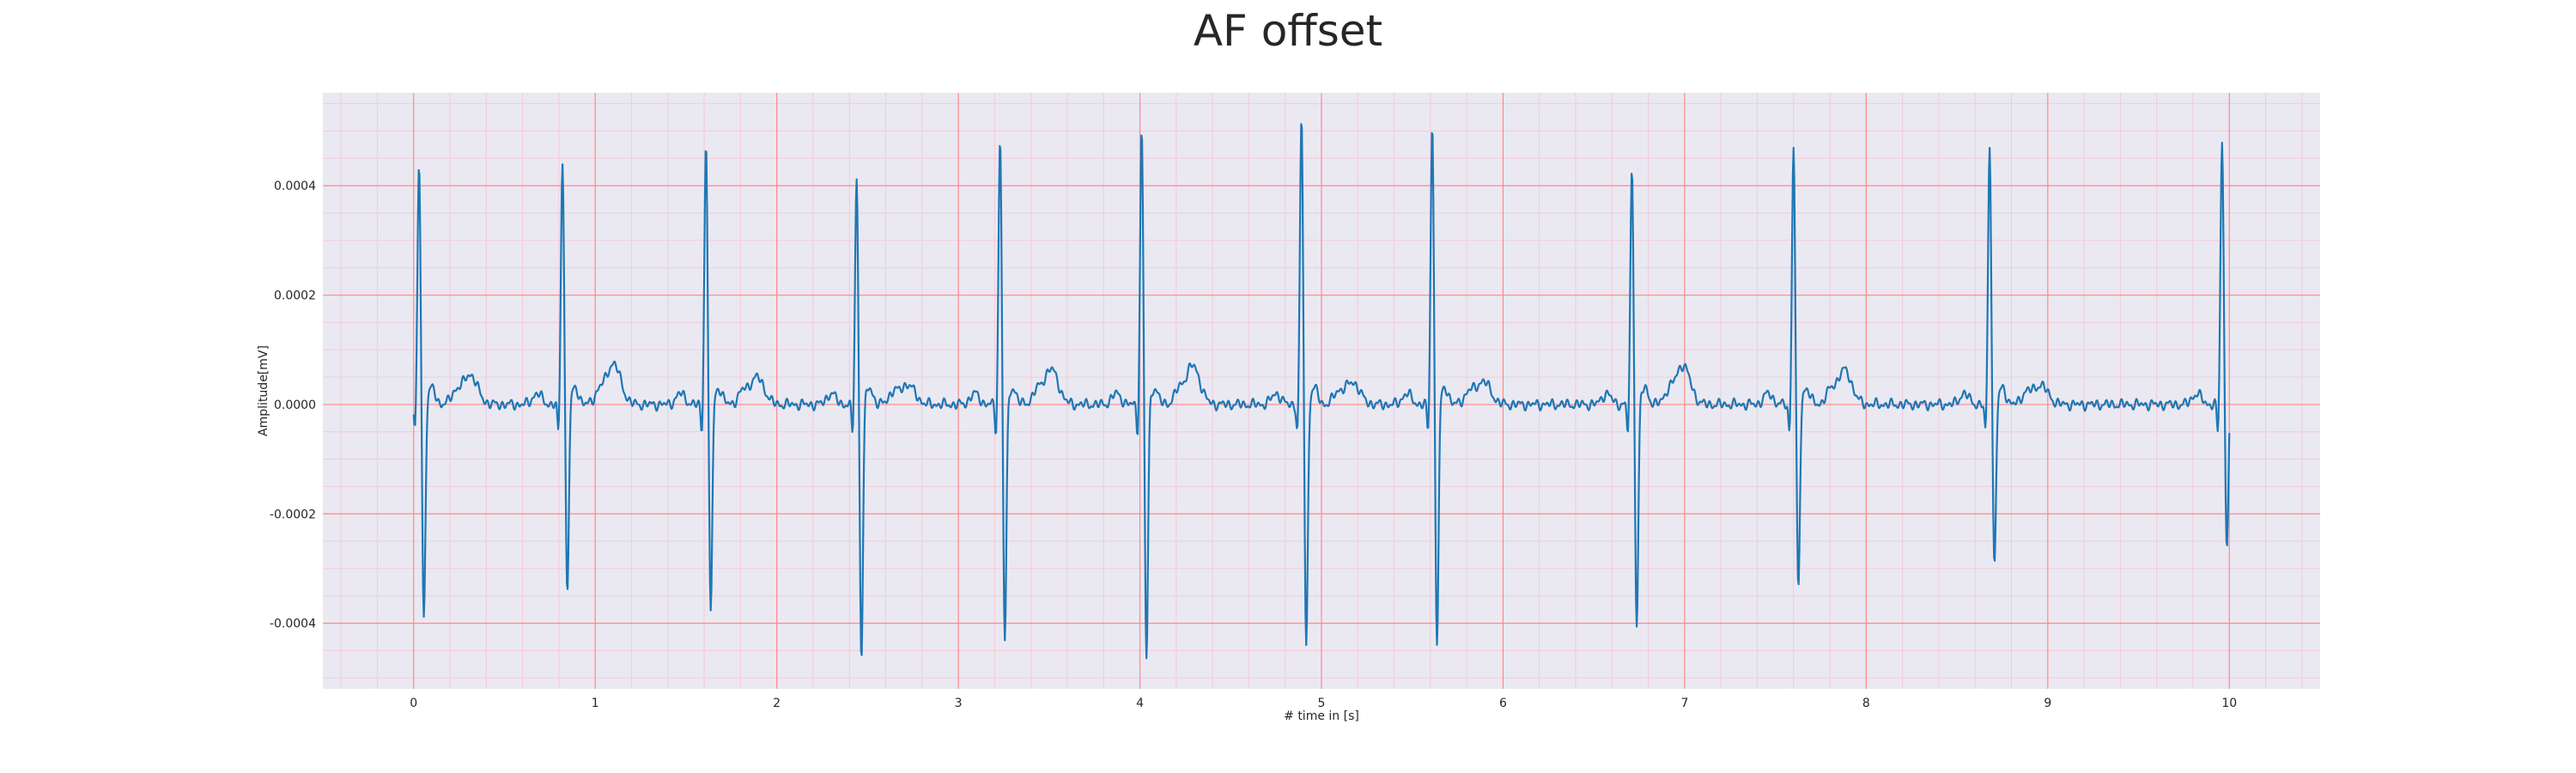 The image size is (2576, 773). Describe the element at coordinates (2048, 703) in the screenshot. I see `x-tick-label: 9` at that location.